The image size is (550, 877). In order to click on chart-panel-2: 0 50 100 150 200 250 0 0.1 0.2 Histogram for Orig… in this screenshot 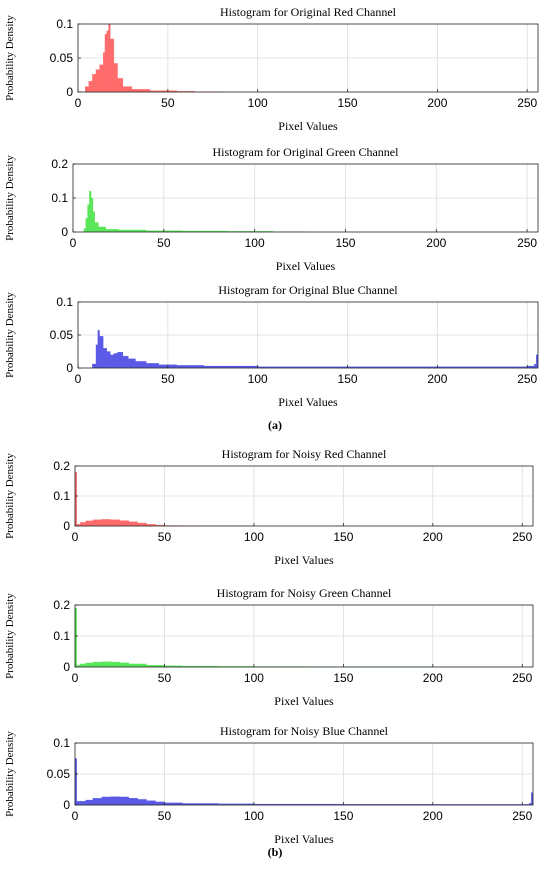, I will do `click(271, 209)`.